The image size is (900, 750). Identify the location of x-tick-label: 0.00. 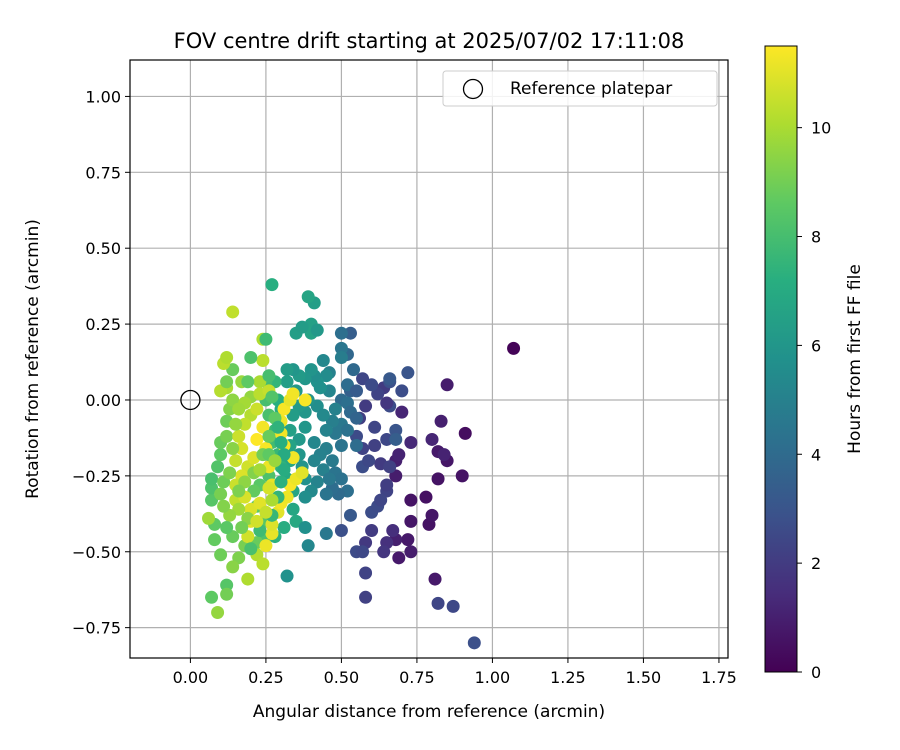
(191, 677).